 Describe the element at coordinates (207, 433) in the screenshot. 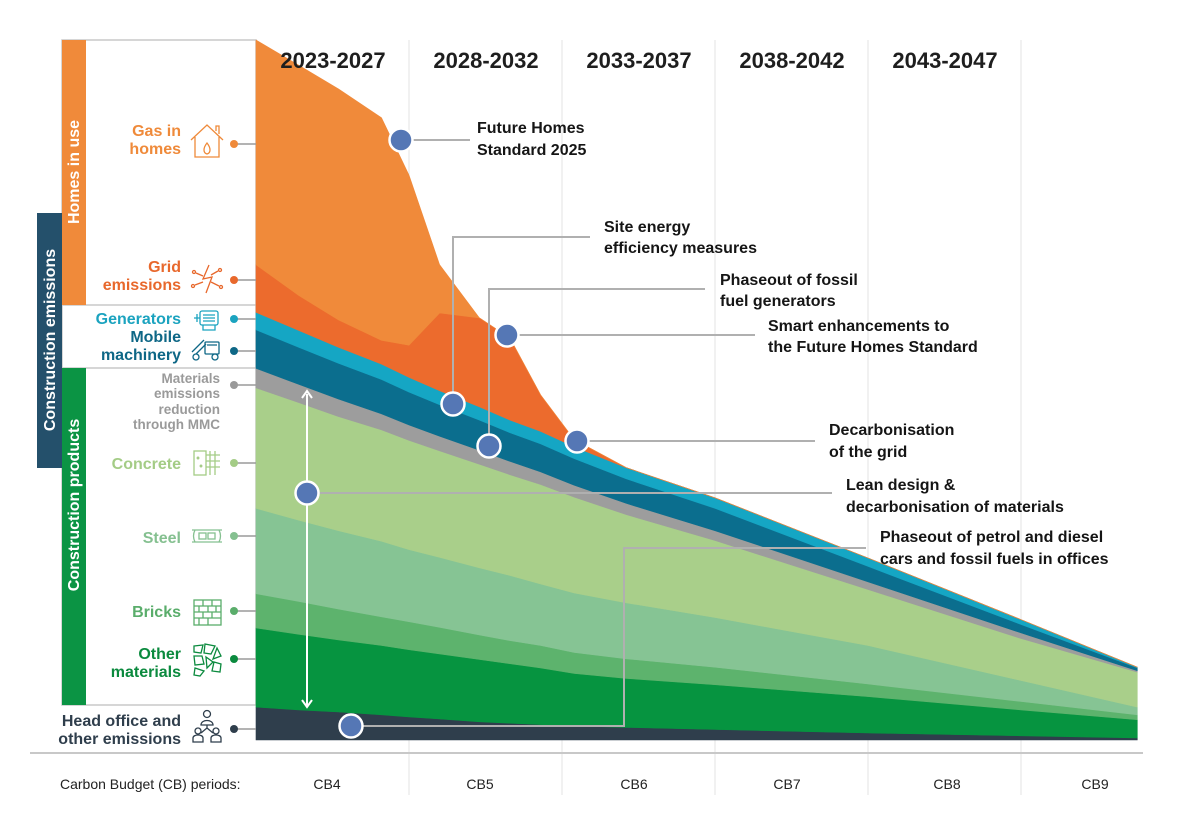

I see `legend-icons` at that location.